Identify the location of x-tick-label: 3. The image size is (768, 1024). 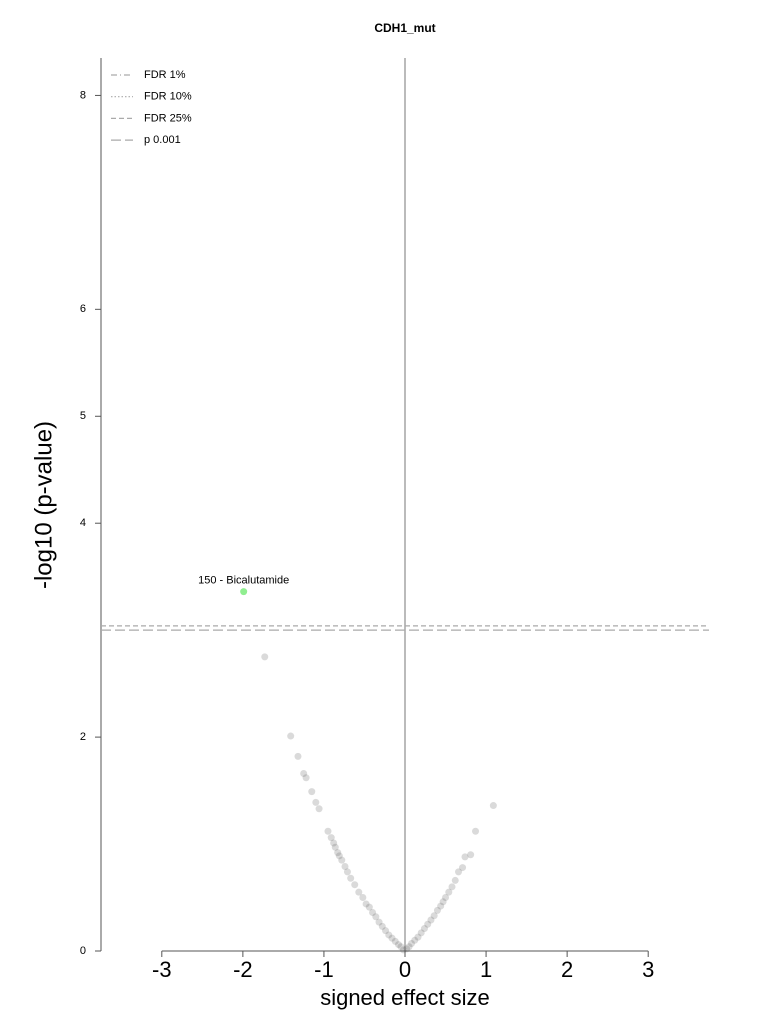
(648, 969).